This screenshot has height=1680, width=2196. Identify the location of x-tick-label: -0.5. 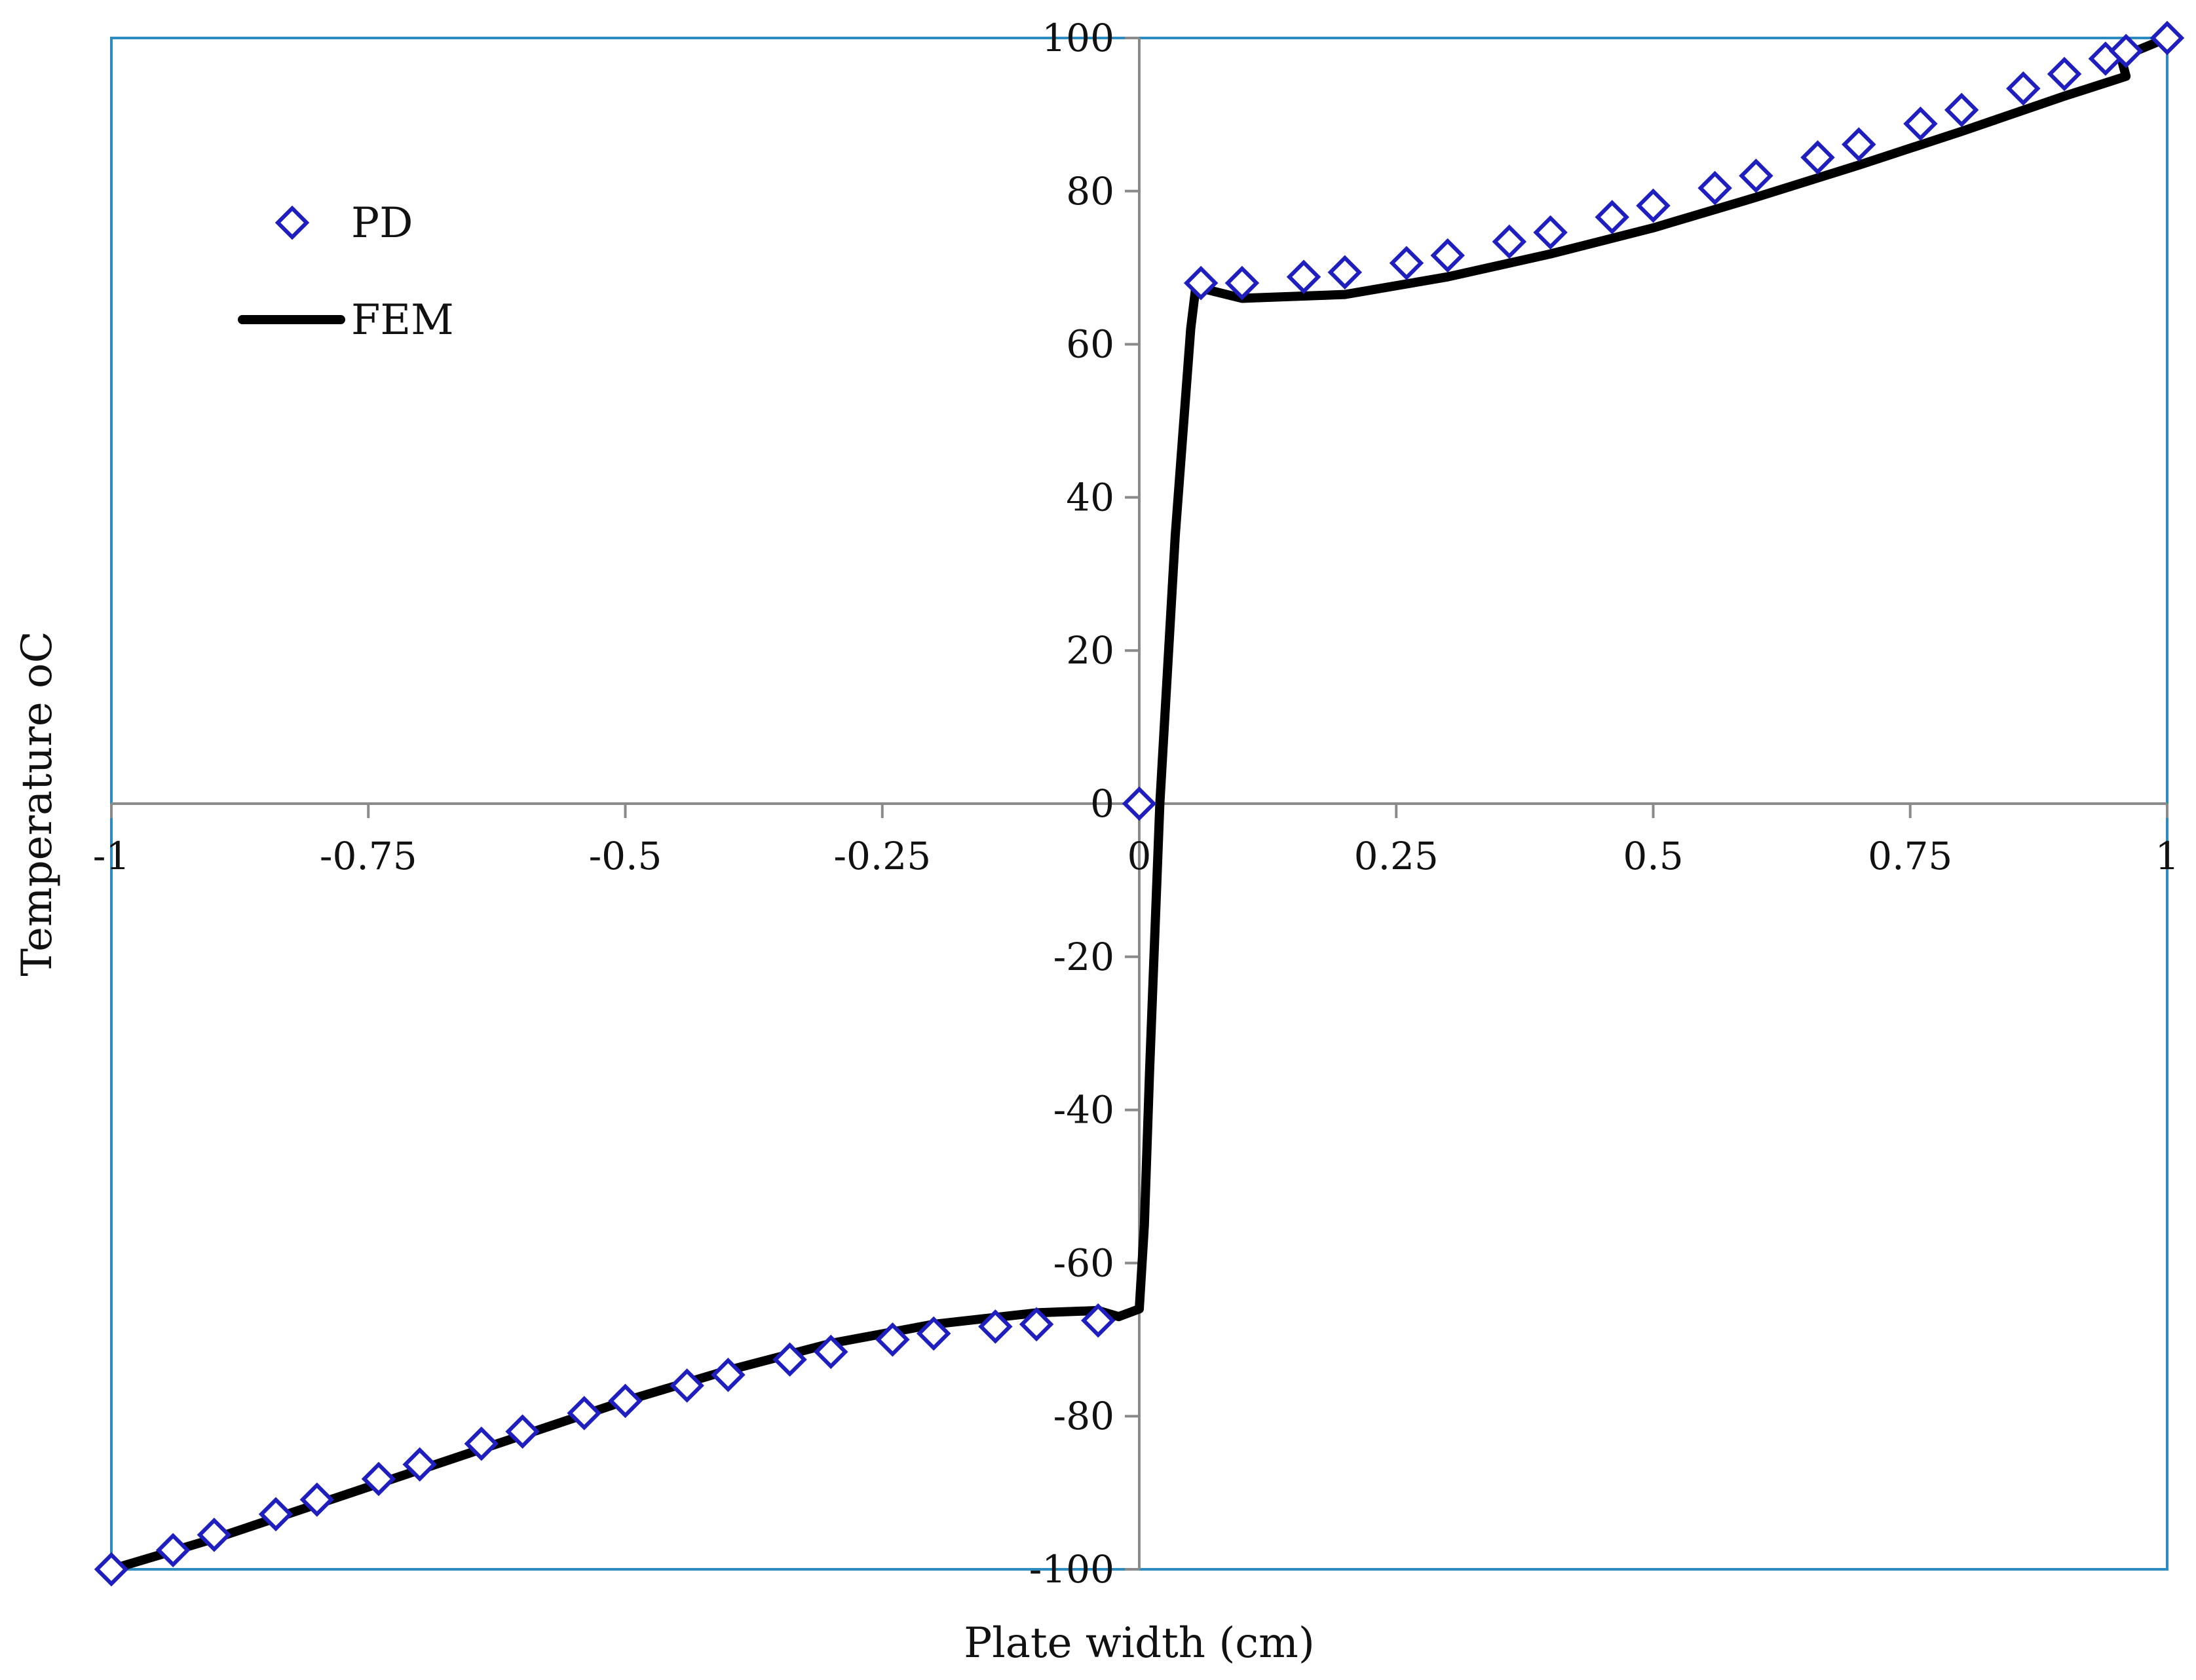
(625, 856).